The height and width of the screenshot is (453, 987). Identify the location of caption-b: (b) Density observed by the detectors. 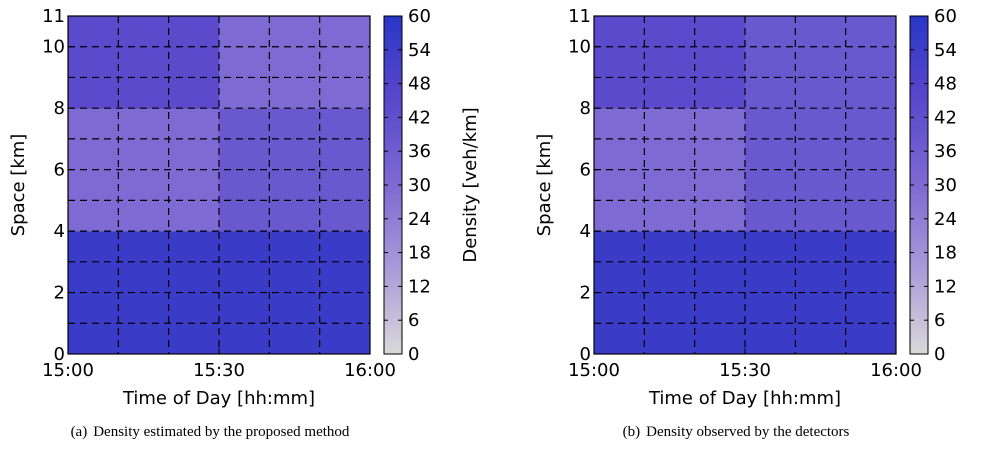
(736, 432).